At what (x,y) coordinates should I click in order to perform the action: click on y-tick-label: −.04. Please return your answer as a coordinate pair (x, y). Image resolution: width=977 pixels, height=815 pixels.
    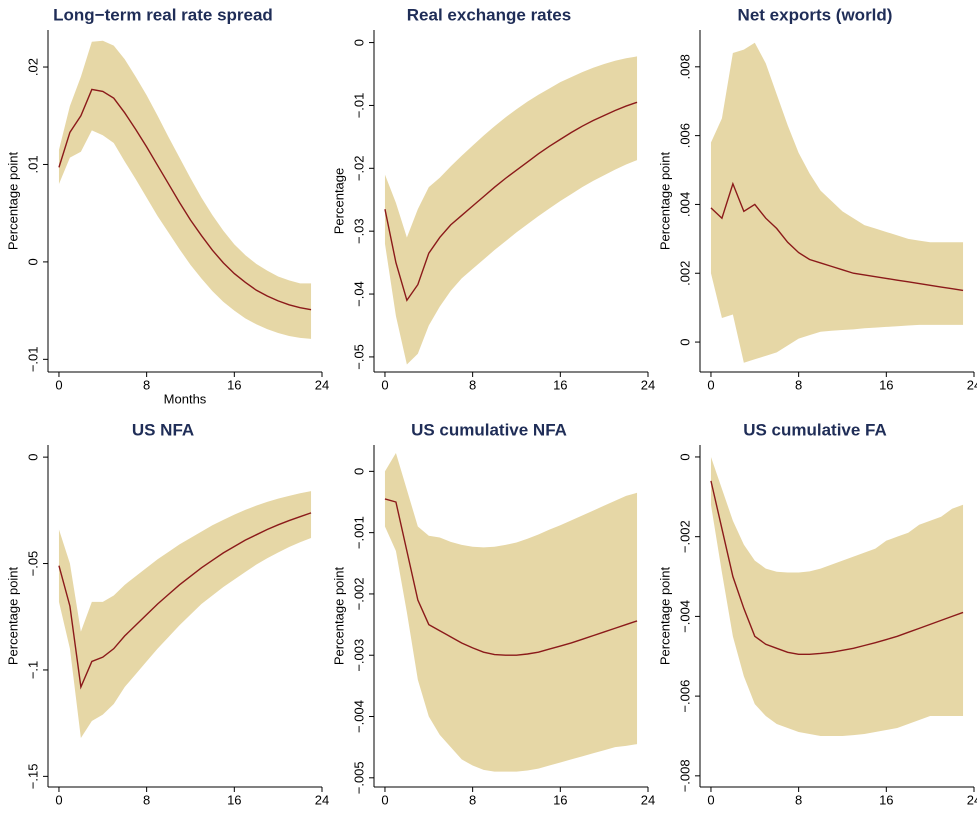
    Looking at the image, I should click on (358, 294).